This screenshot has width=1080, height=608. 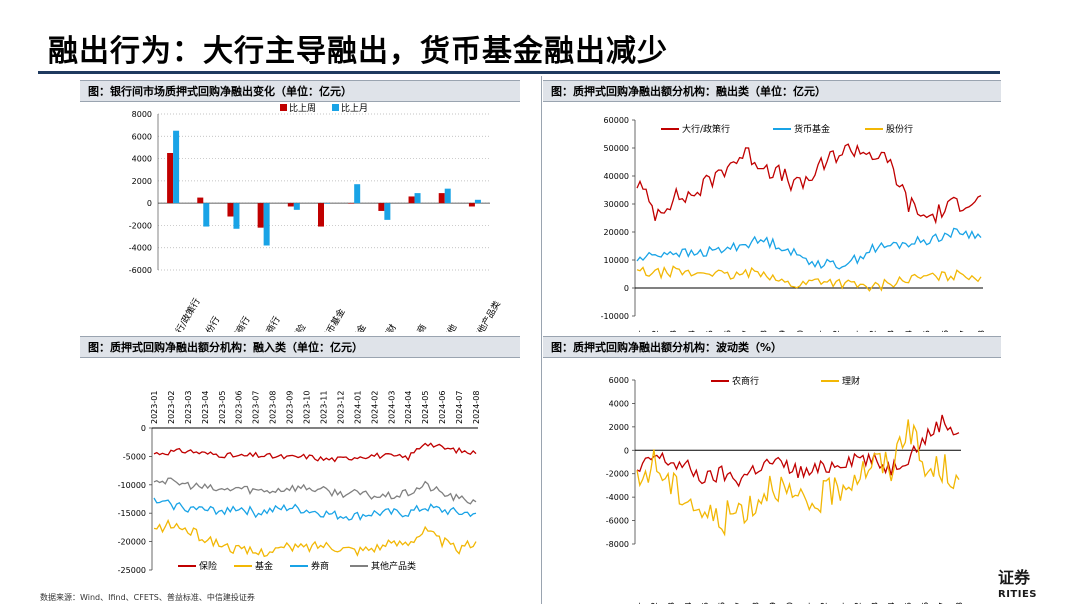 What do you see at coordinates (772, 91) in the screenshot?
I see `panel-title: 图：质押式回购净融出额分机构：融出类（单位：亿元）` at bounding box center [772, 91].